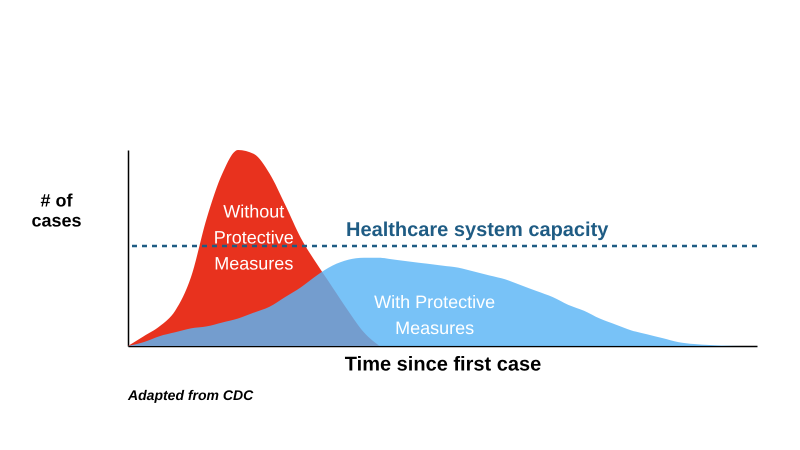 The height and width of the screenshot is (450, 800). Describe the element at coordinates (443, 365) in the screenshot. I see `x-axis-title: Time since first case` at that location.